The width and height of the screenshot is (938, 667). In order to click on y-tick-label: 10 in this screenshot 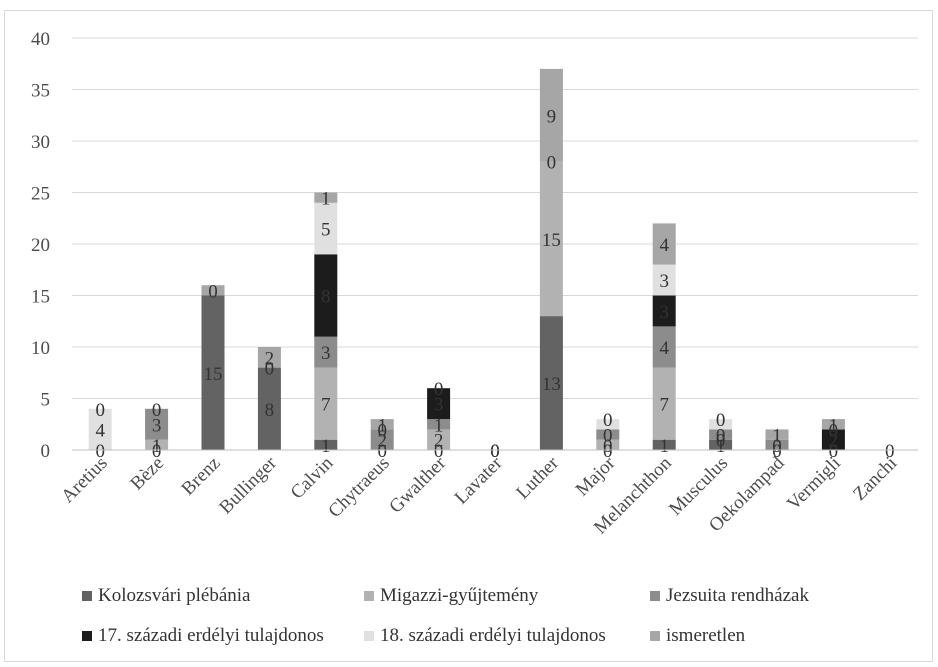, I will do `click(40, 348)`.